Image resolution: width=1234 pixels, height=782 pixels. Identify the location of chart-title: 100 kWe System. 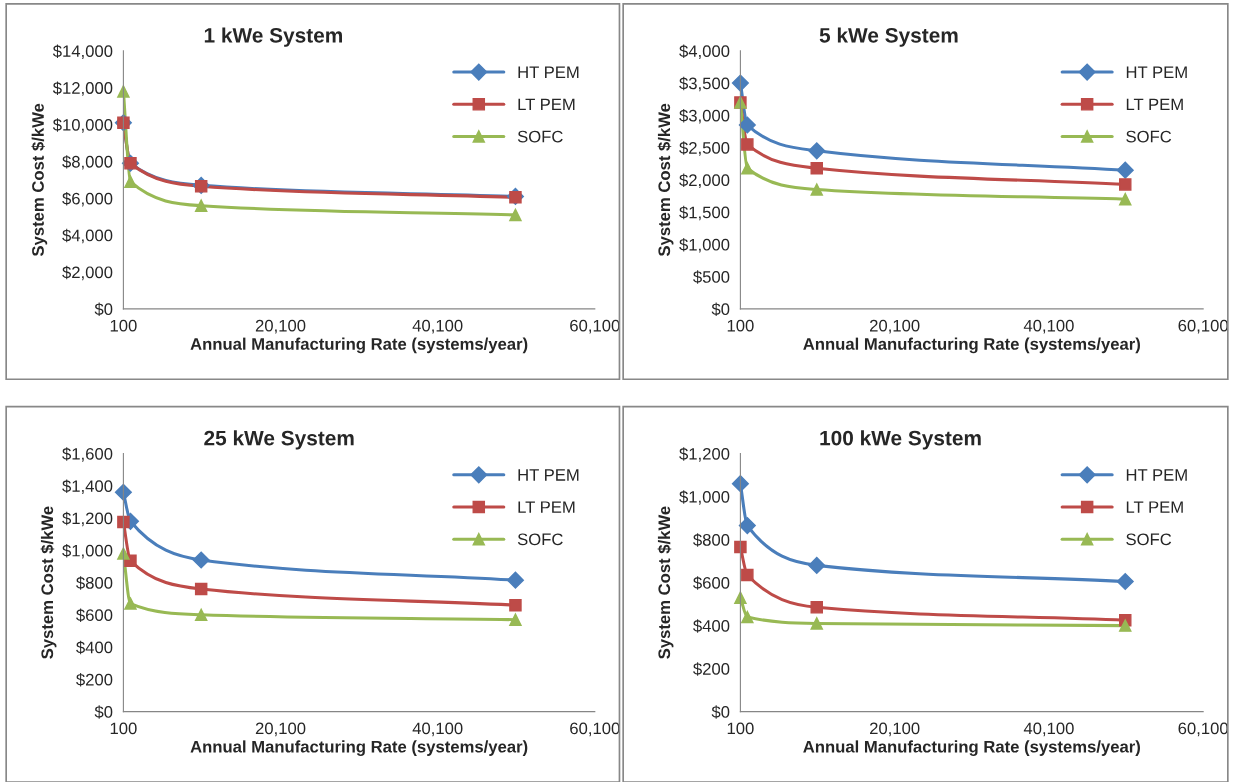
(900, 440).